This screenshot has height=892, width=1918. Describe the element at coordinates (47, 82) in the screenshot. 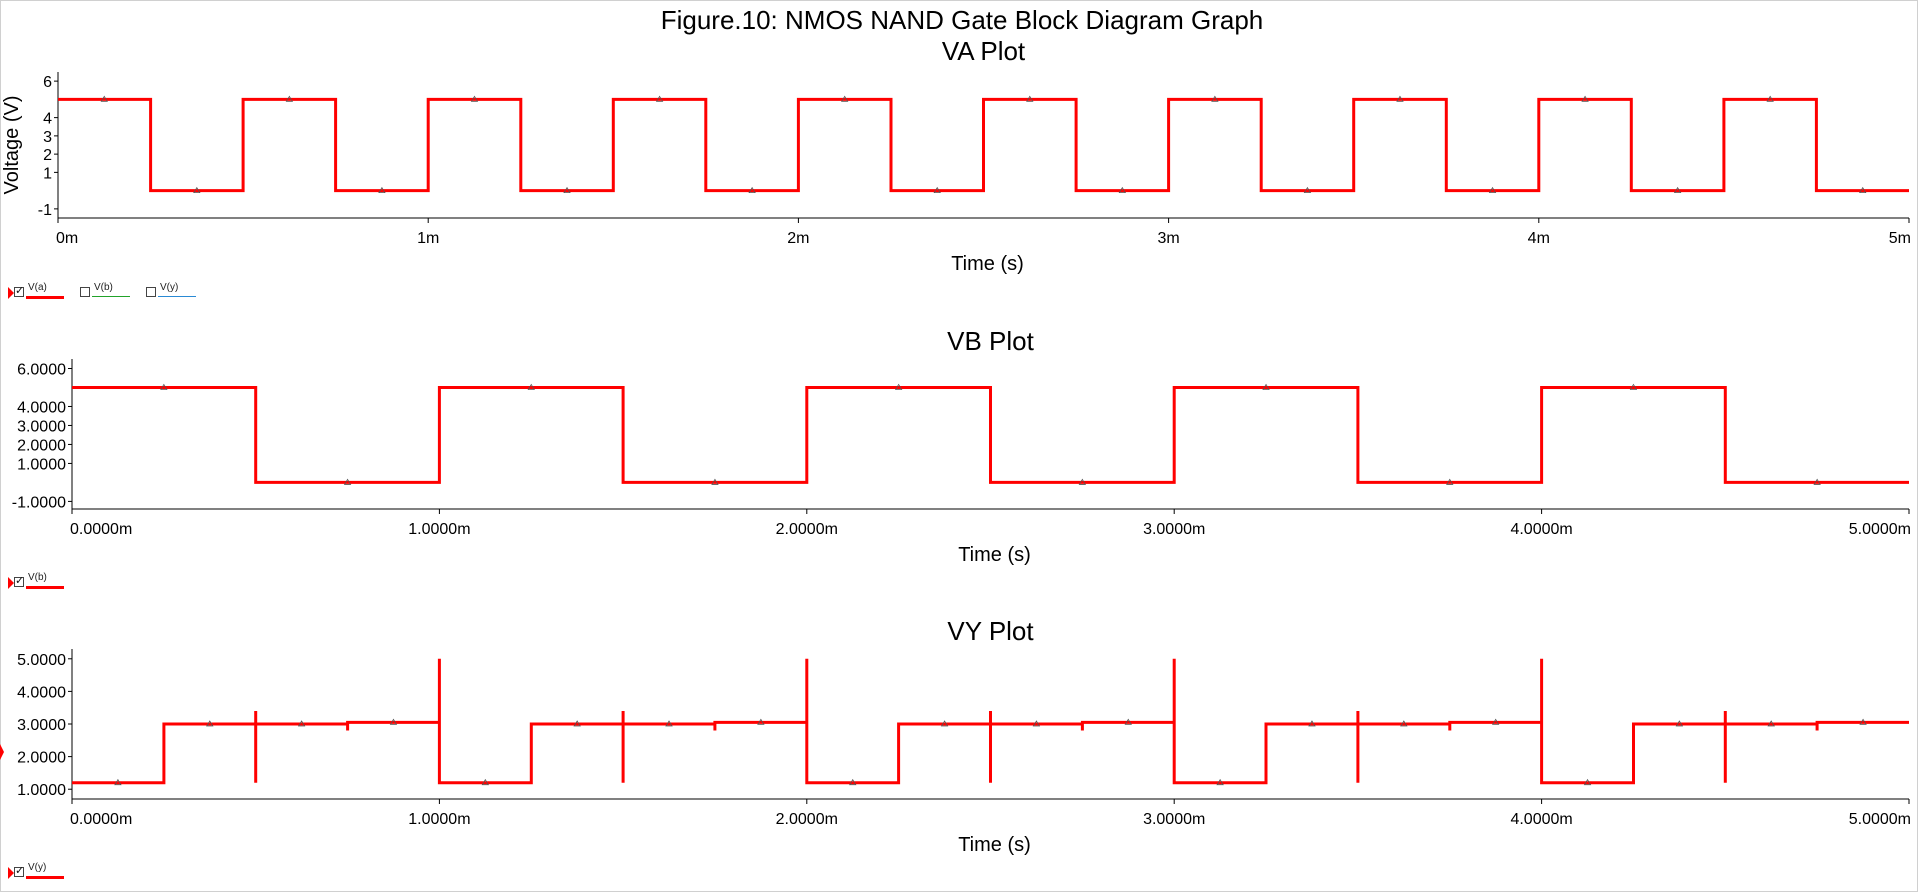

I see `y-tick-label: 6` at that location.